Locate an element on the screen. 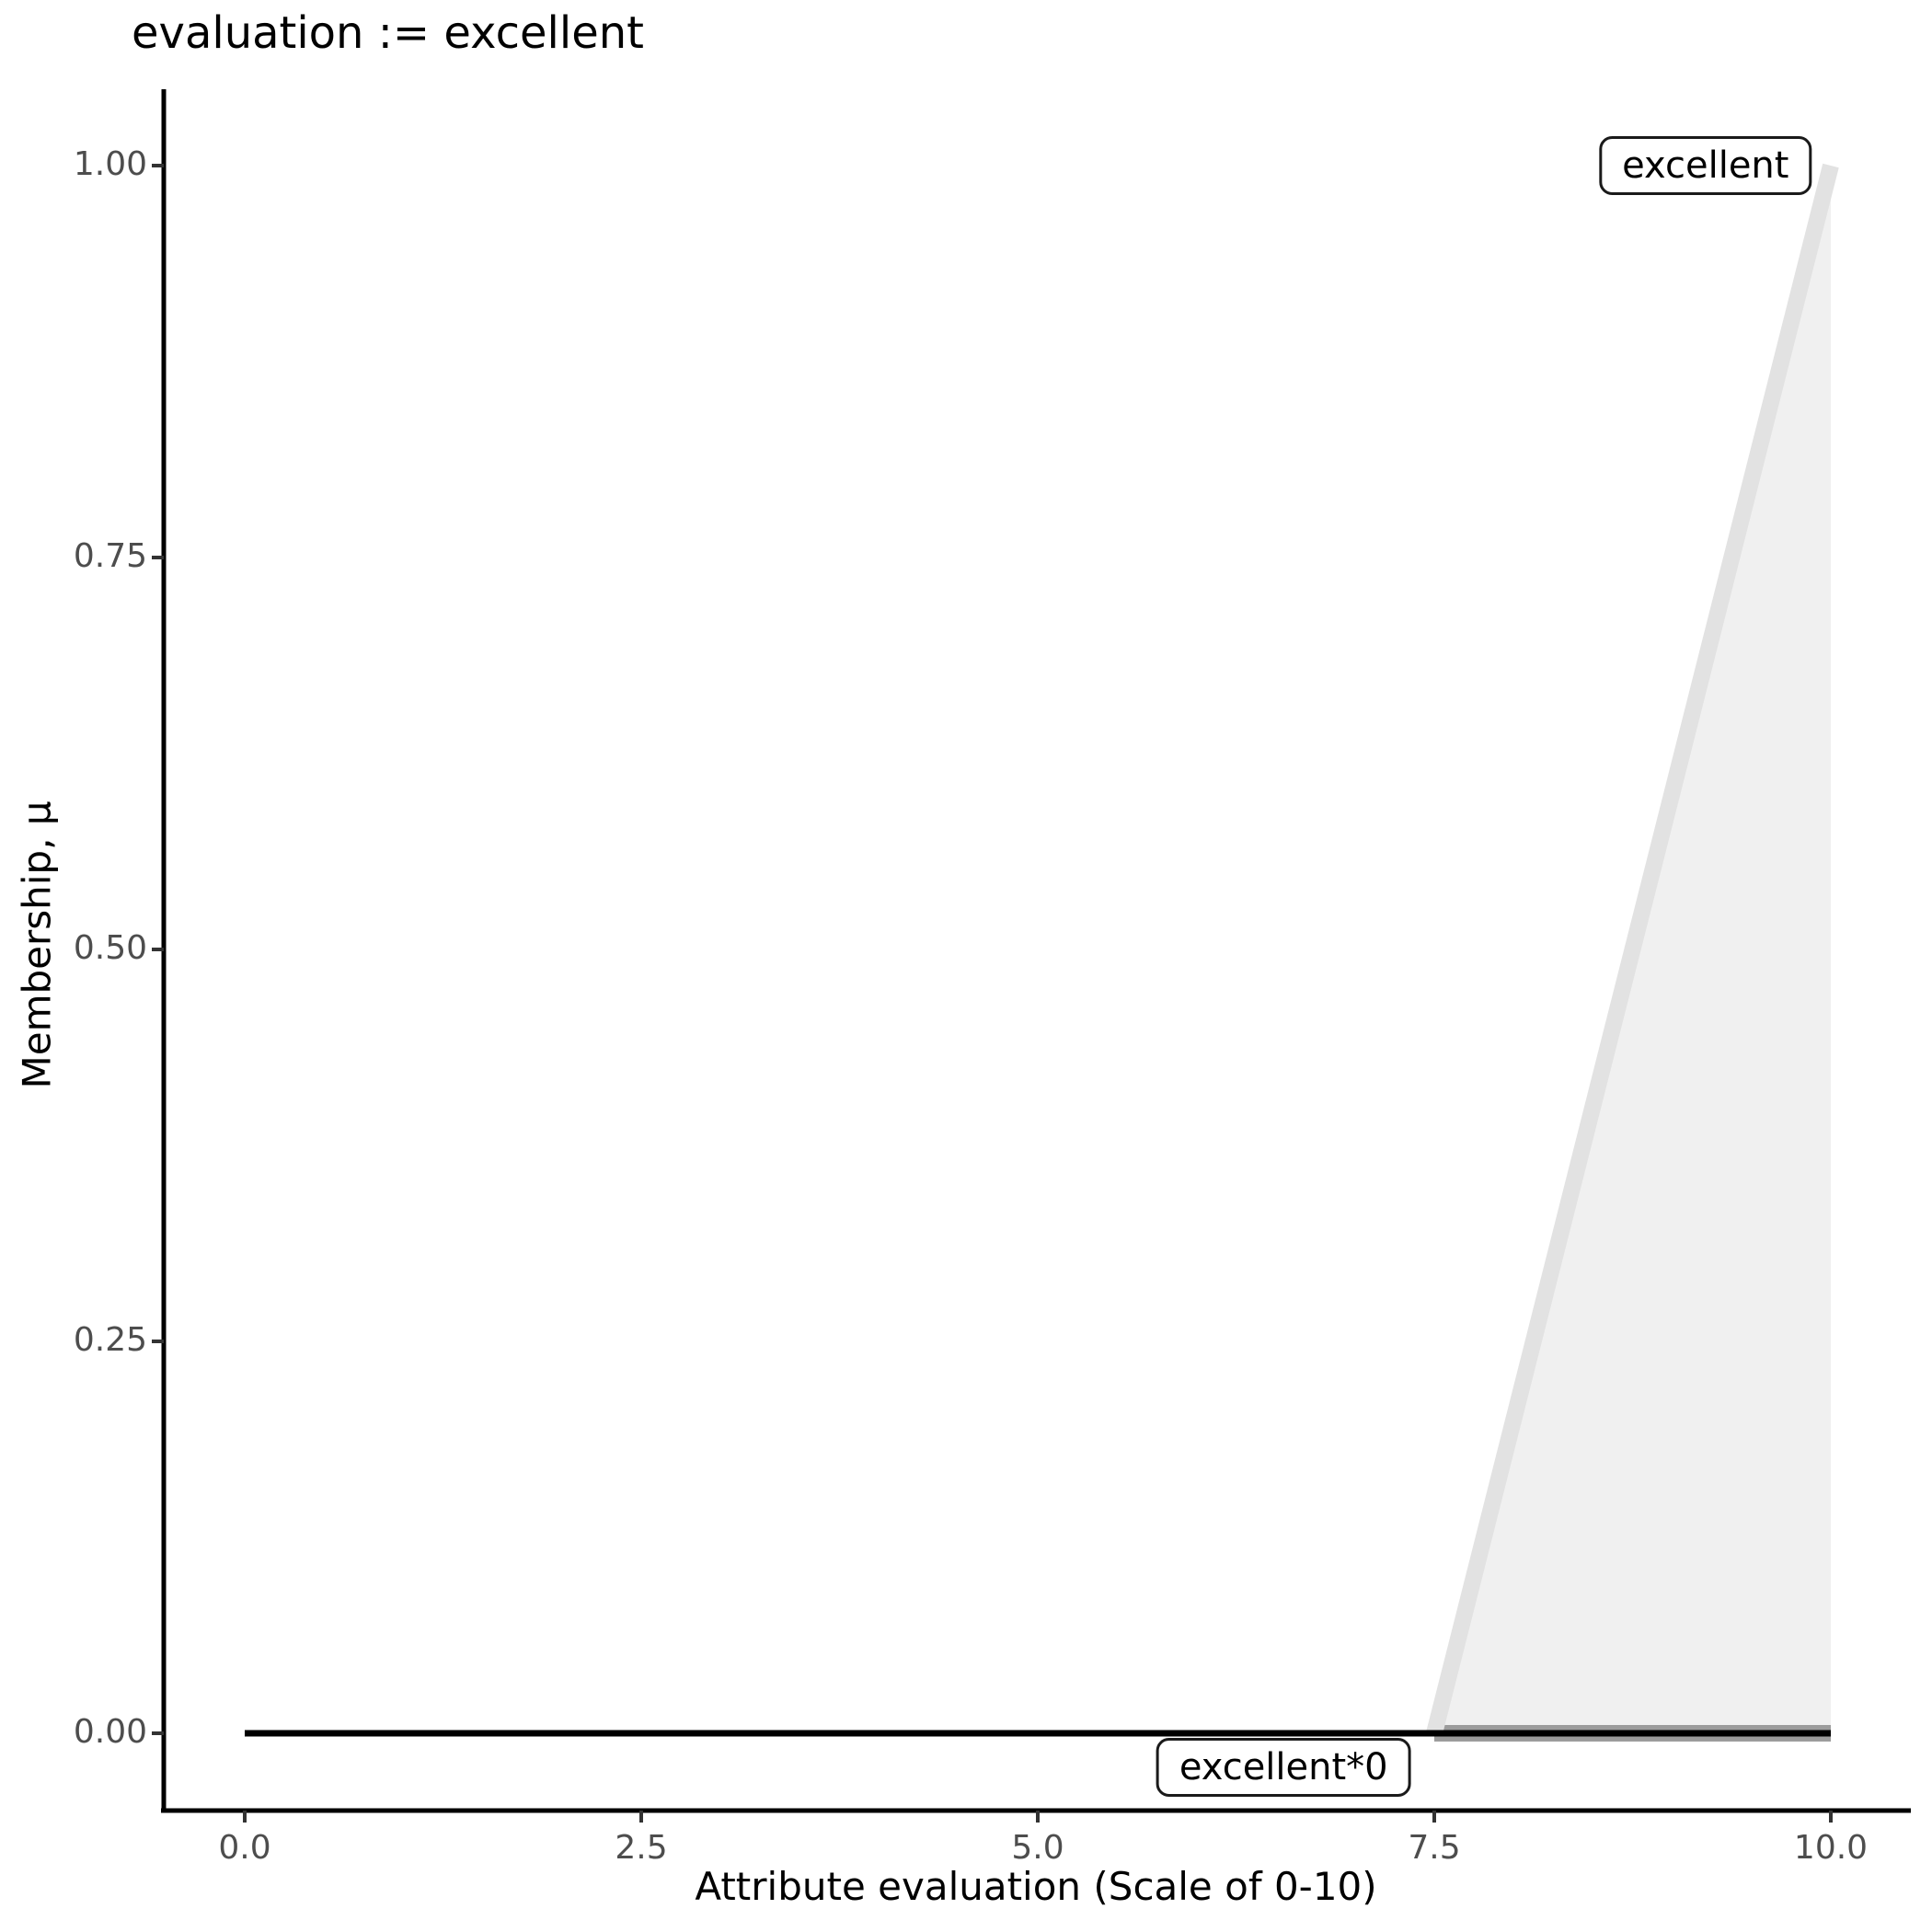  x-tick-label: 7.5 is located at coordinates (1434, 1848).